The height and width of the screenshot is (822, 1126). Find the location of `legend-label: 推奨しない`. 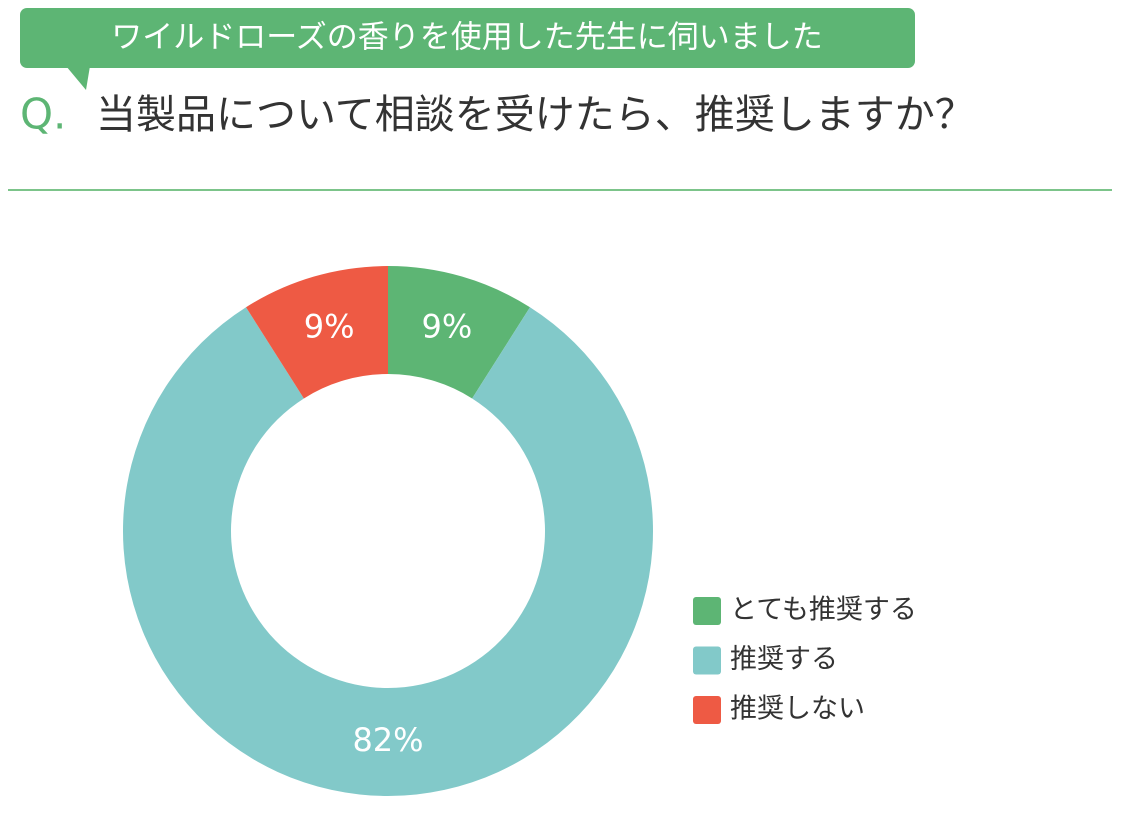

legend-label: 推奨しない is located at coordinates (797, 709).